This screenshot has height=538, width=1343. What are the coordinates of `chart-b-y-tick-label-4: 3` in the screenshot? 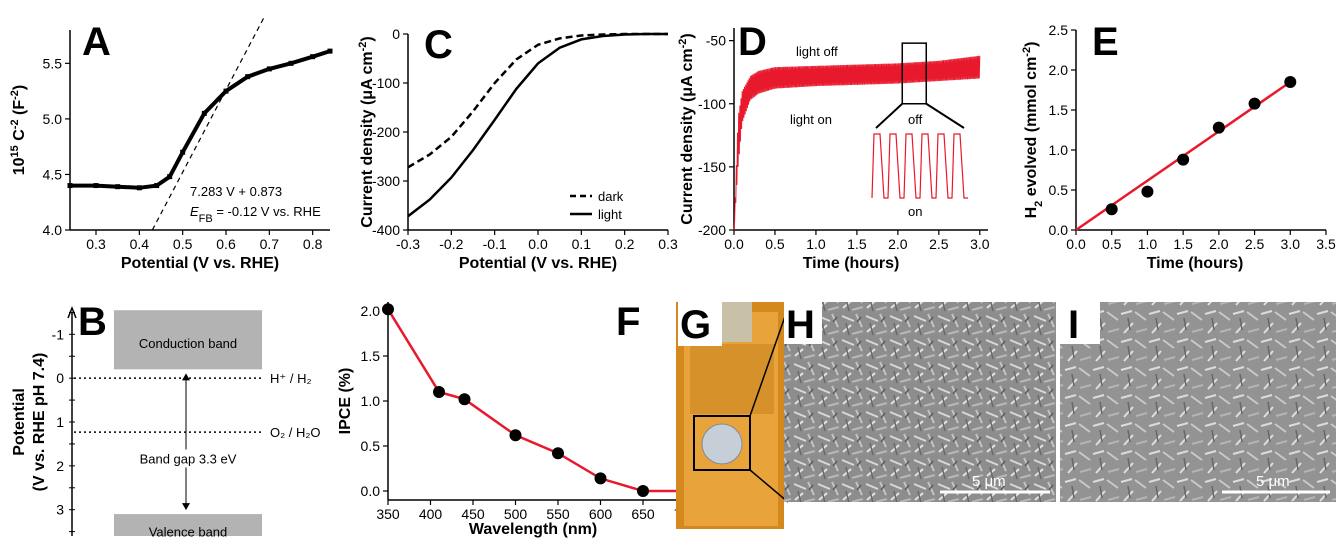 It's located at (60, 510).